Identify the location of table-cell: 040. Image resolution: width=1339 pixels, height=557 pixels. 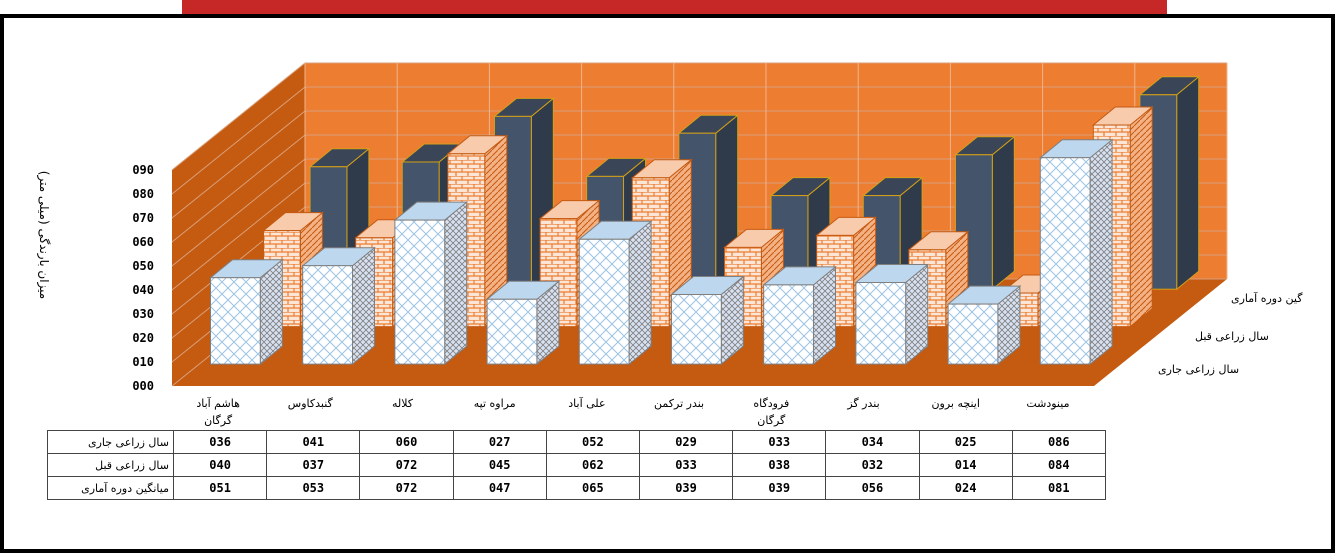
(220, 465).